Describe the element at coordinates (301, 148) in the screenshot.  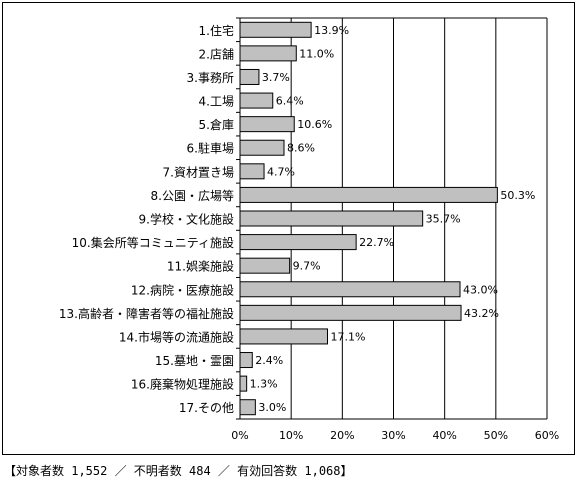
I see `data-label: 8.6%` at that location.